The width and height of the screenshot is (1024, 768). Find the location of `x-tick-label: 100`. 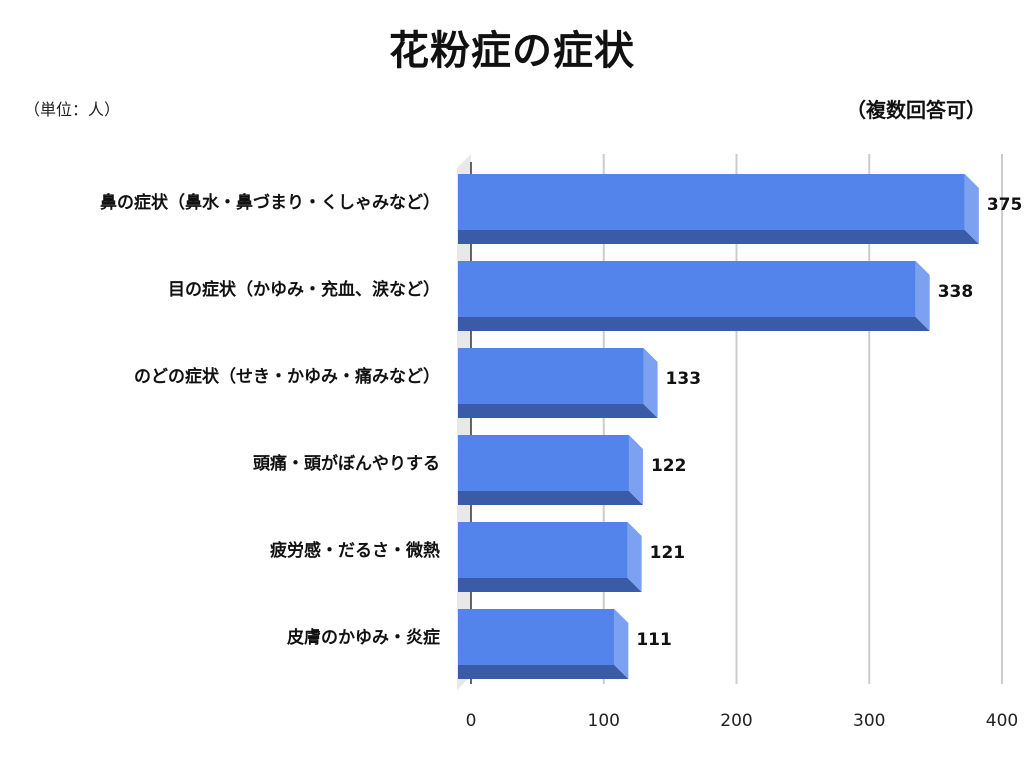

x-tick-label: 100 is located at coordinates (604, 721).